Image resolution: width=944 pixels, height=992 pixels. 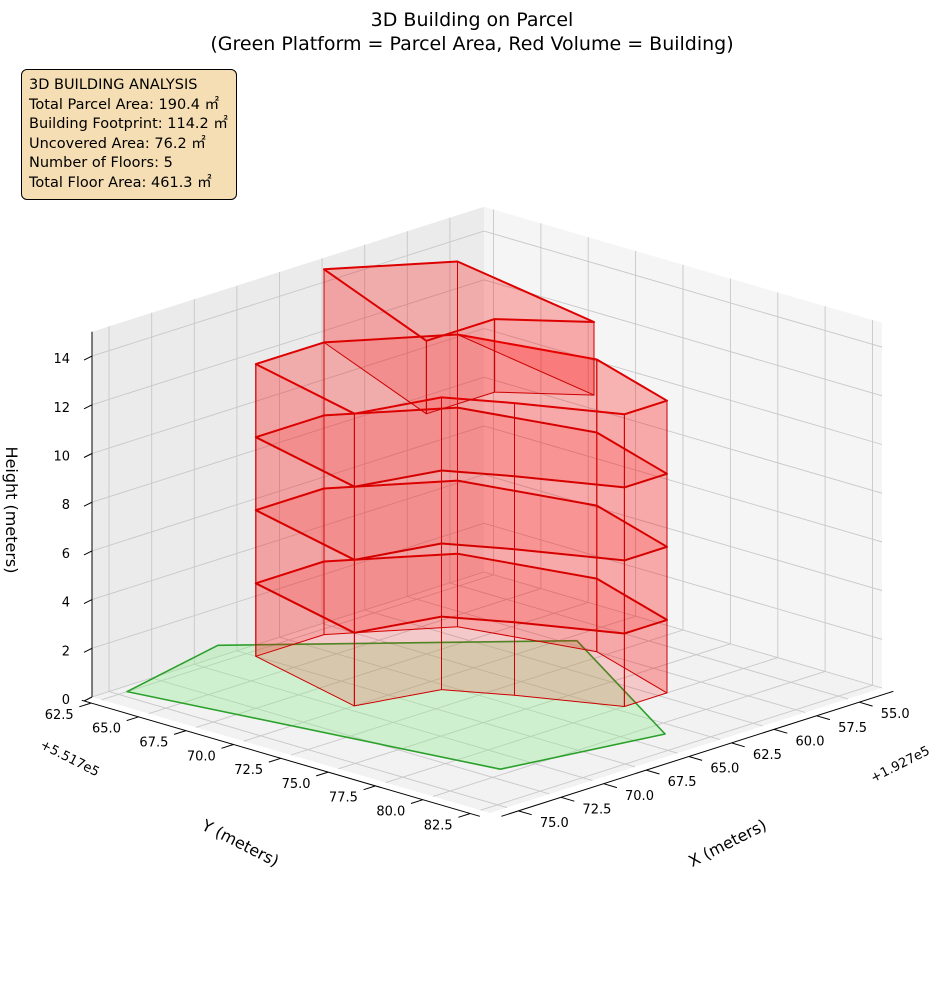 What do you see at coordinates (682, 782) in the screenshot?
I see `y-tick-label: 67.5` at bounding box center [682, 782].